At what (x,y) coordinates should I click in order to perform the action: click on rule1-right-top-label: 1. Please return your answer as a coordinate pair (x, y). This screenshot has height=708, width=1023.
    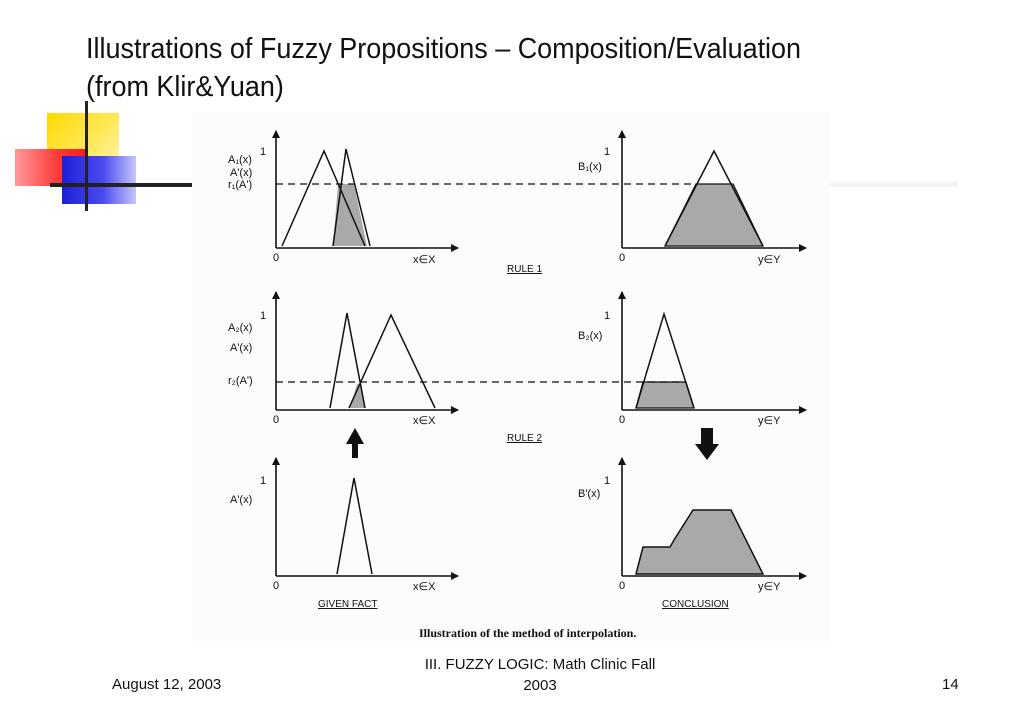
    Looking at the image, I should click on (607, 152).